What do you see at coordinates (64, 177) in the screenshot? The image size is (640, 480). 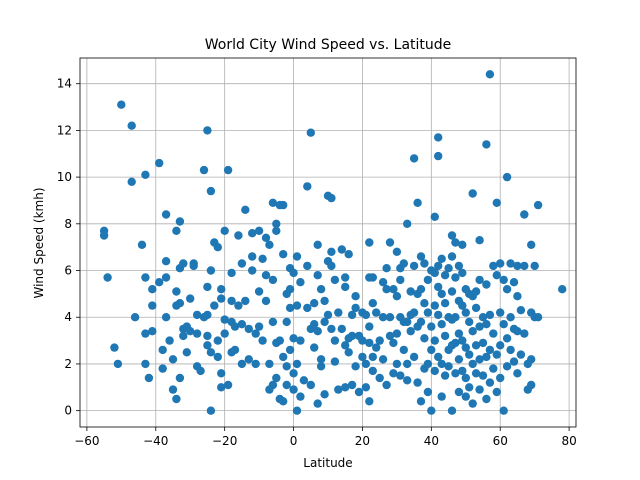 I see `y-tick-label: 10` at bounding box center [64, 177].